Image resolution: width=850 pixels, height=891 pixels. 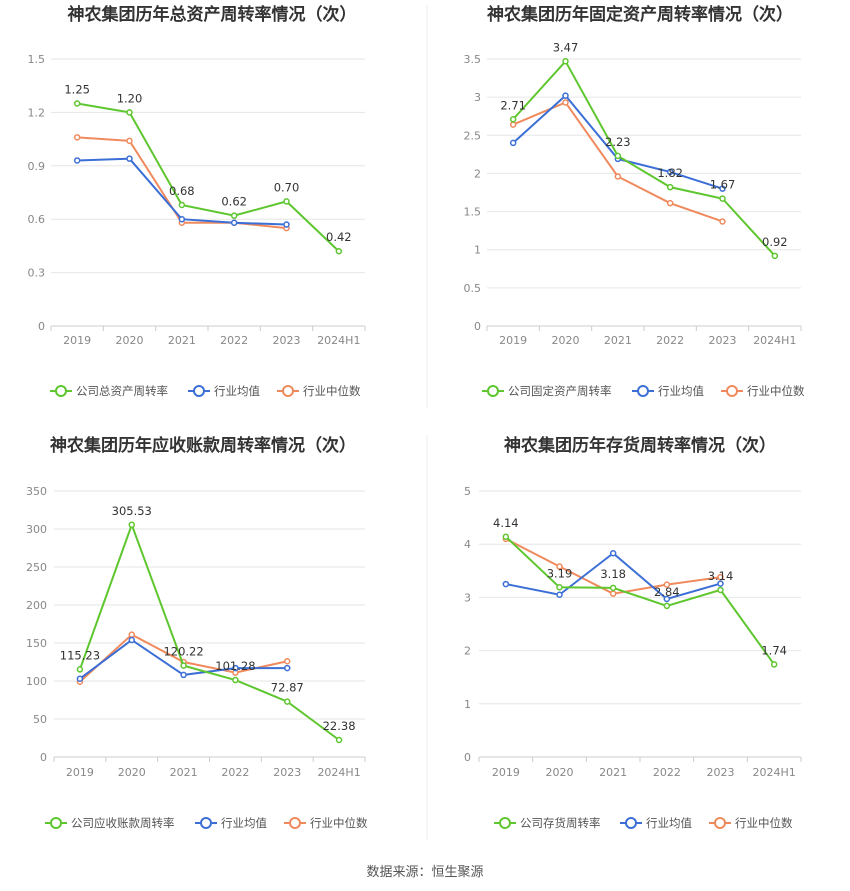 I want to click on data-label: 72.87, so click(x=287, y=688).